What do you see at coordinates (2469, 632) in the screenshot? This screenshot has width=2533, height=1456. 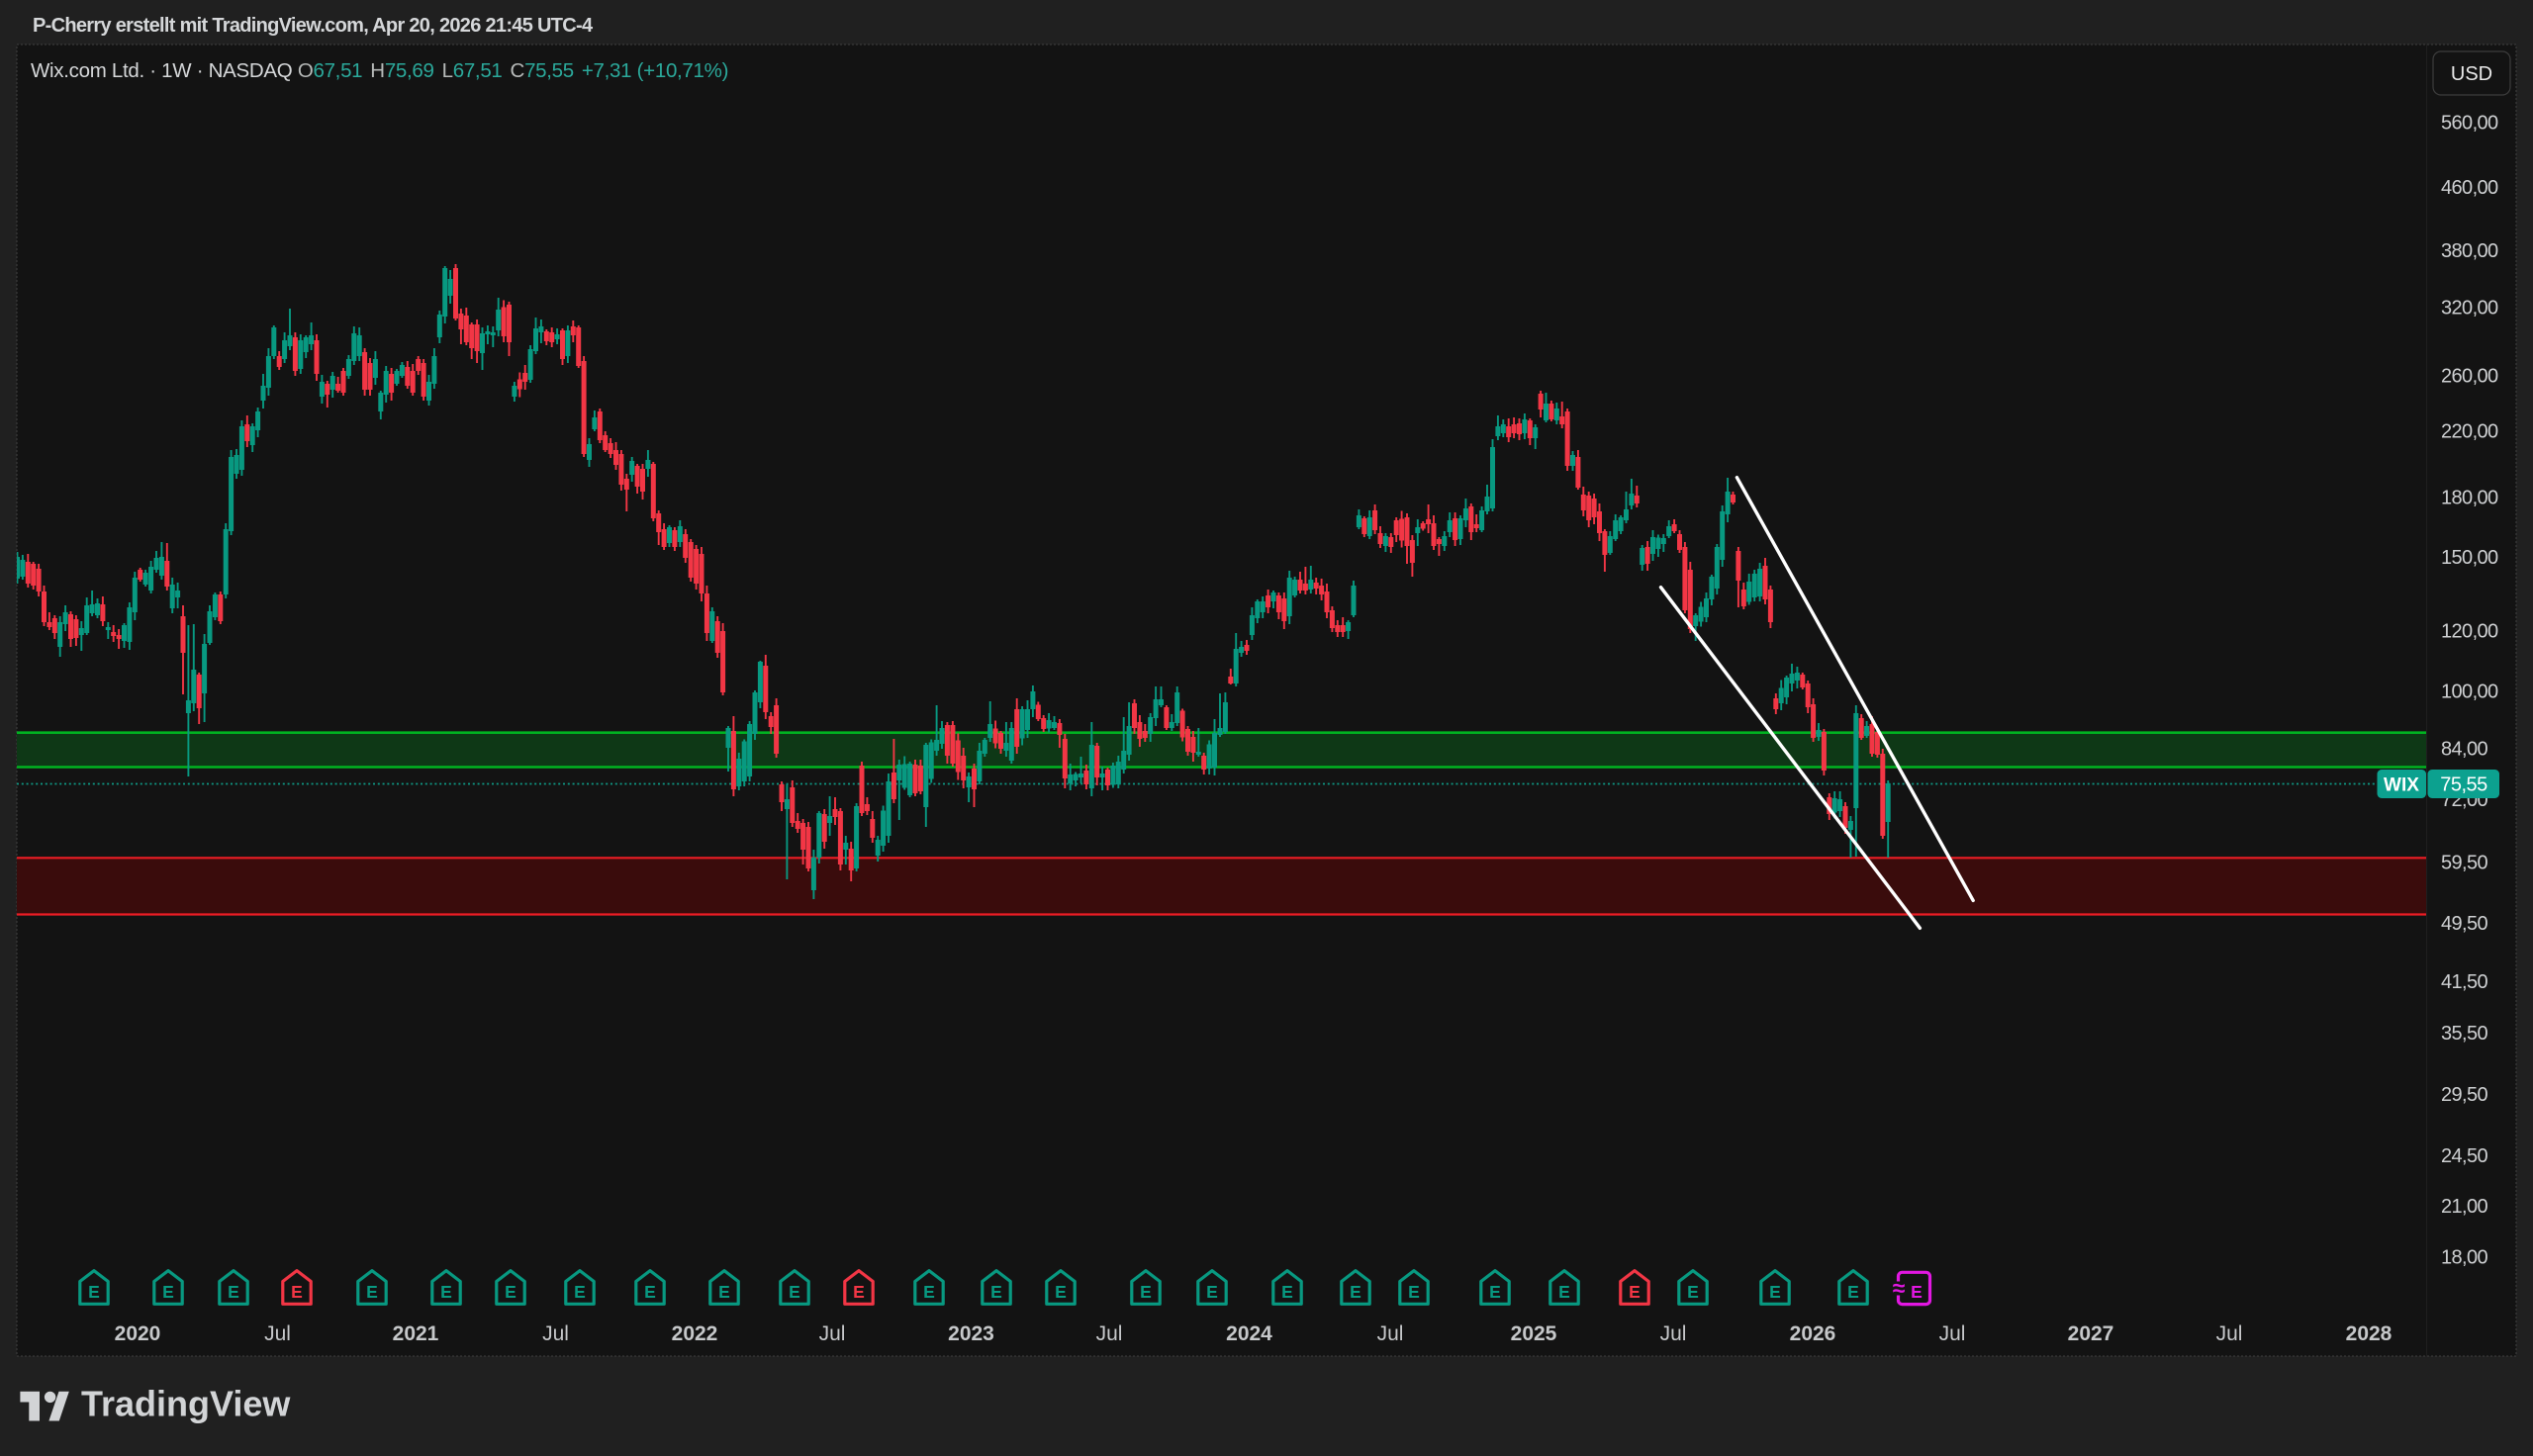 I see `svg-text: 120,00` at bounding box center [2469, 632].